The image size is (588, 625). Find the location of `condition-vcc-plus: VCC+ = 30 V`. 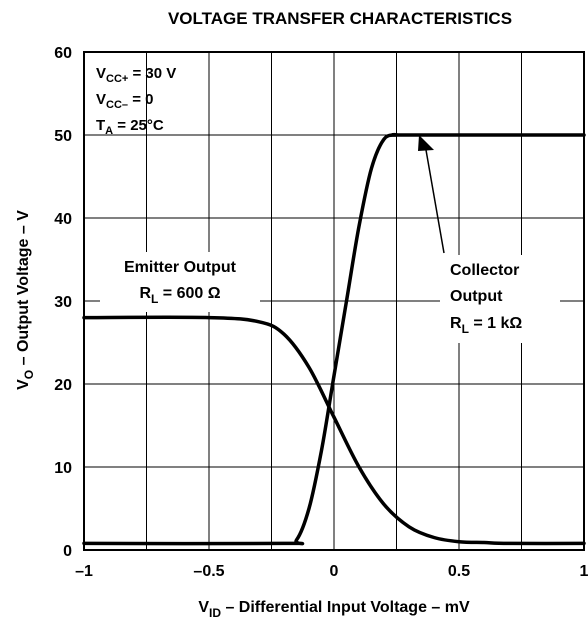

condition-vcc-plus: VCC+ = 30 V is located at coordinates (136, 75).